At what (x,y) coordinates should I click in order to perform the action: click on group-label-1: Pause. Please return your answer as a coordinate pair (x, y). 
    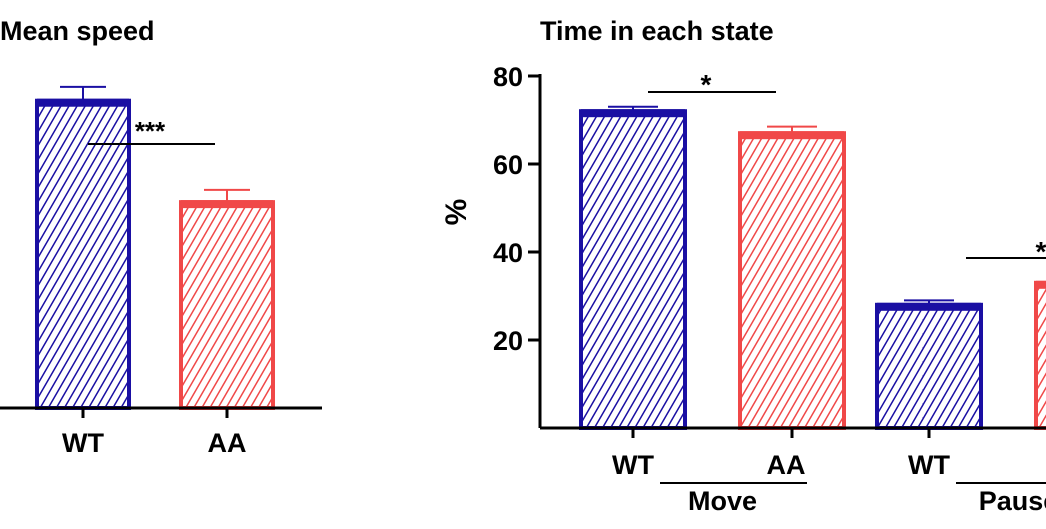
    Looking at the image, I should click on (1012, 501).